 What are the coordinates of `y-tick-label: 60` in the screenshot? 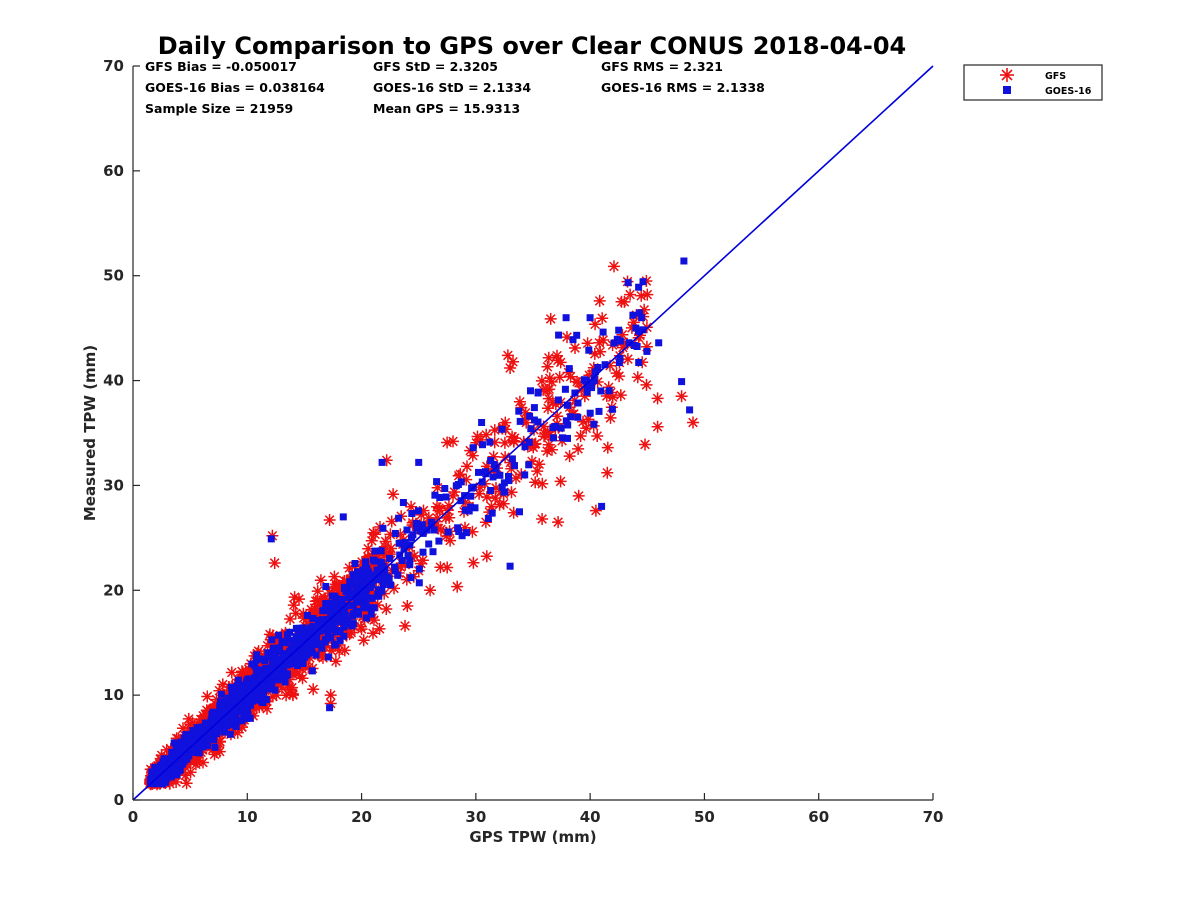 It's located at (113, 171).